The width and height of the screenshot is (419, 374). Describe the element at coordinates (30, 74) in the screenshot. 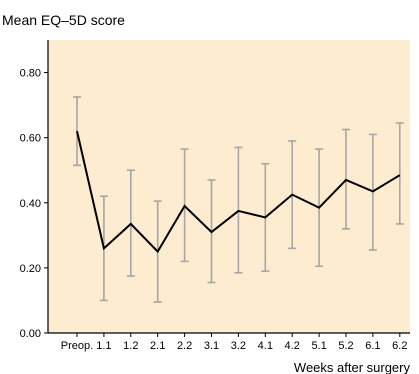

I see `y-tick-label: 0.80` at that location.